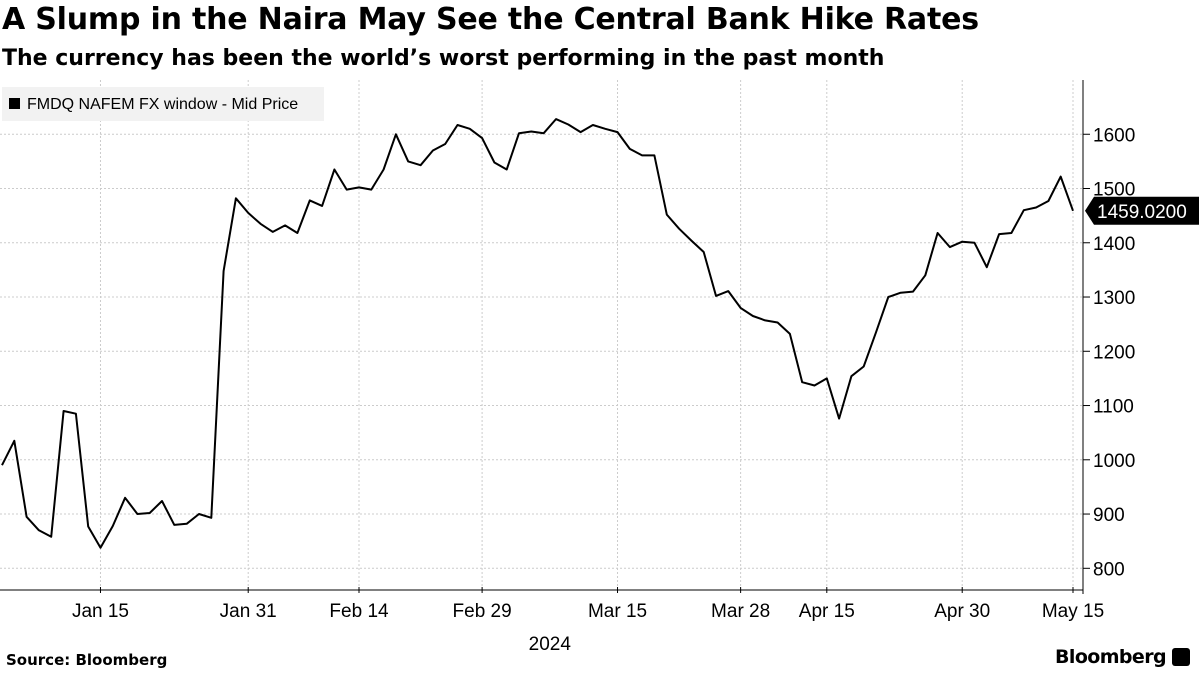 The height and width of the screenshot is (675, 1200). What do you see at coordinates (1073, 611) in the screenshot?
I see `x-tick-label: May 15` at bounding box center [1073, 611].